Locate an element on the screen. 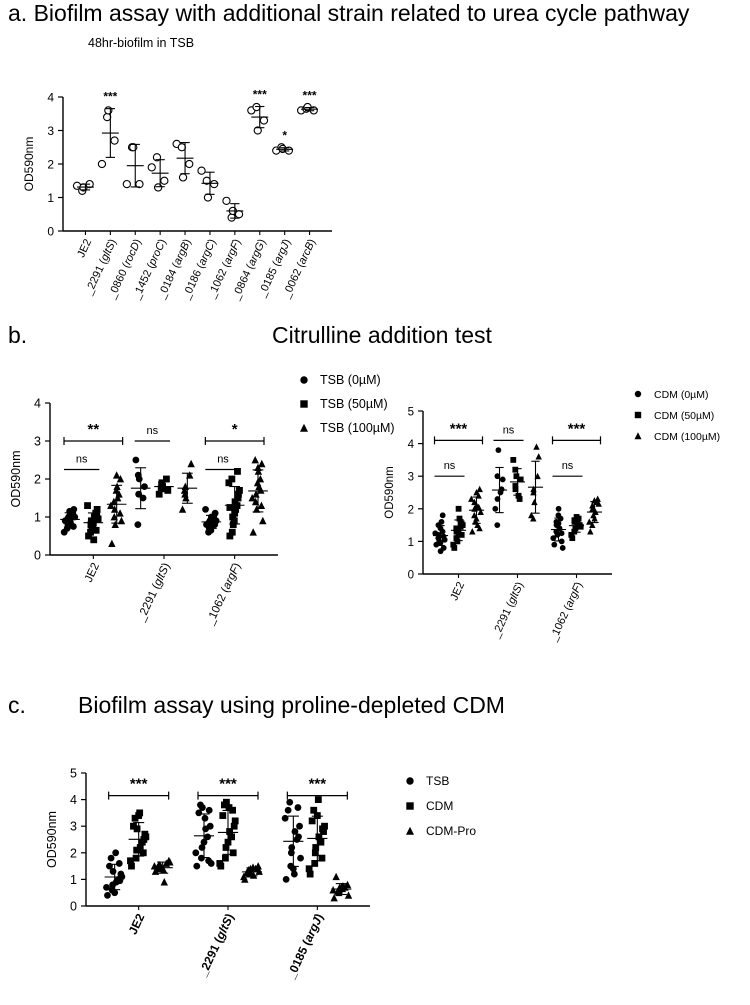 Image resolution: width=750 pixels, height=1005 pixels. chart-c-y-tick-label: 3 is located at coordinates (73, 827).